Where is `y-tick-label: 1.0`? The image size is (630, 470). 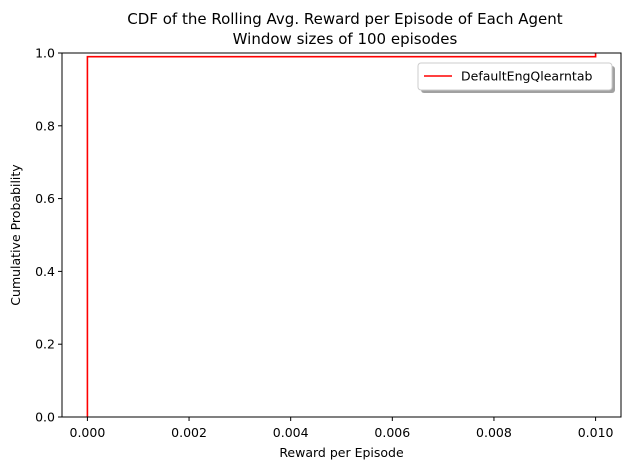 y-tick-label: 1.0 is located at coordinates (45, 53).